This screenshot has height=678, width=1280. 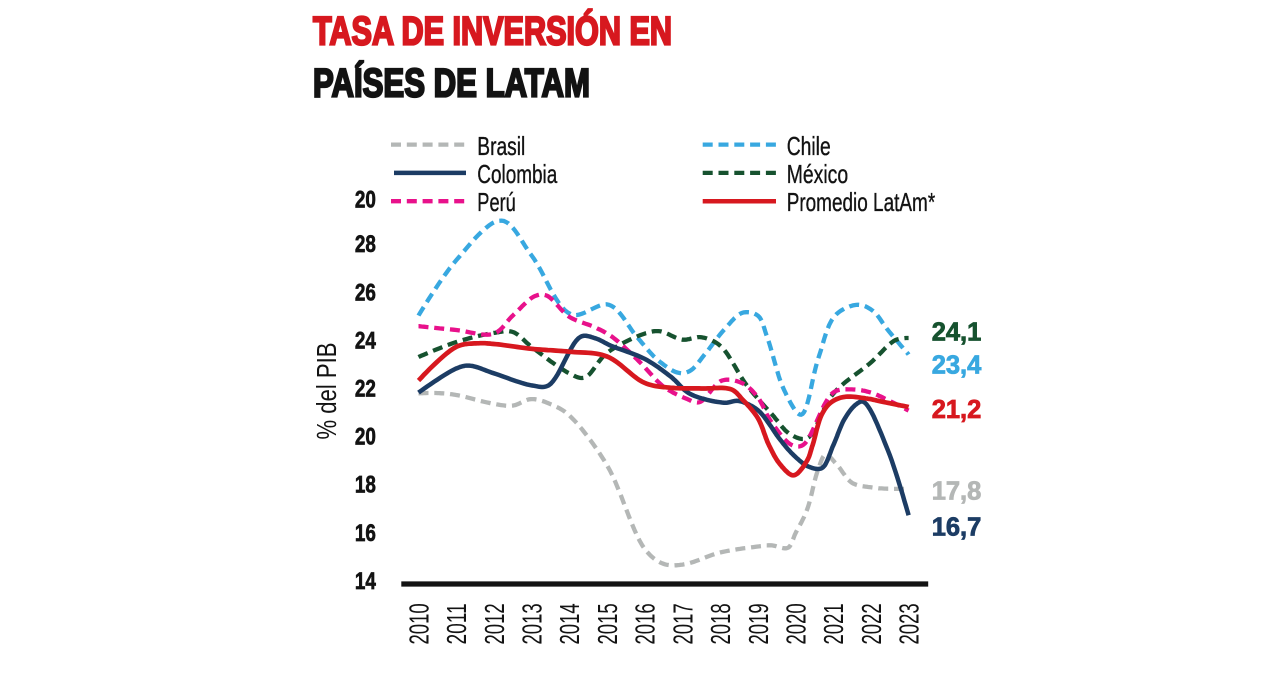 What do you see at coordinates (957, 527) in the screenshot?
I see `svg-text: 16,7` at bounding box center [957, 527].